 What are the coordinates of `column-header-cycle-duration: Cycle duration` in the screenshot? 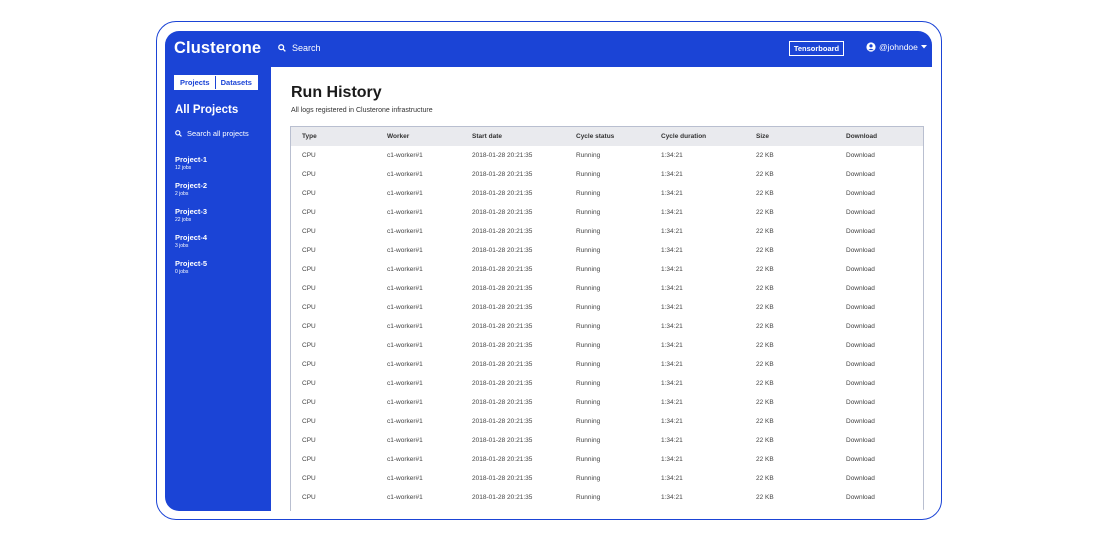 It's located at (684, 136).